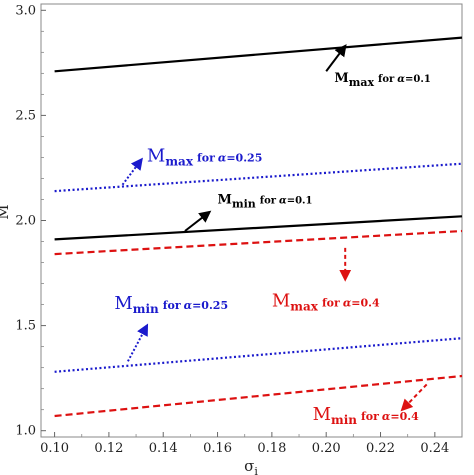 The height and width of the screenshot is (475, 474). I want to click on x-tick-label: 0.18, so click(271, 448).